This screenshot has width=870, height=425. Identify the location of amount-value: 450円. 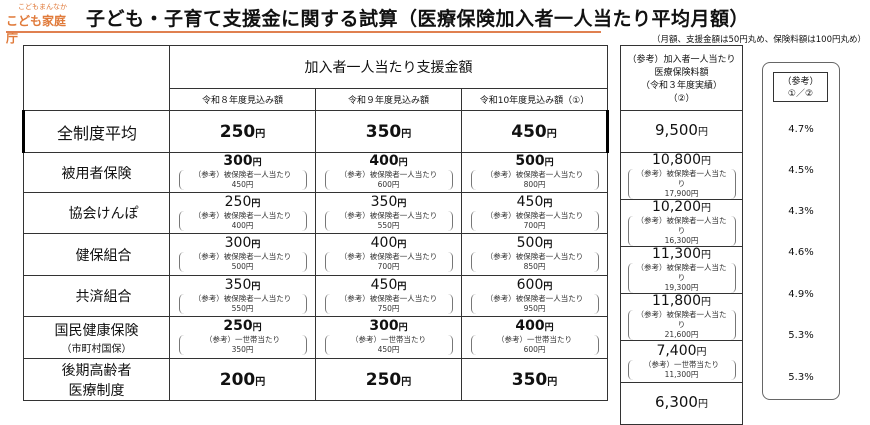
(388, 286).